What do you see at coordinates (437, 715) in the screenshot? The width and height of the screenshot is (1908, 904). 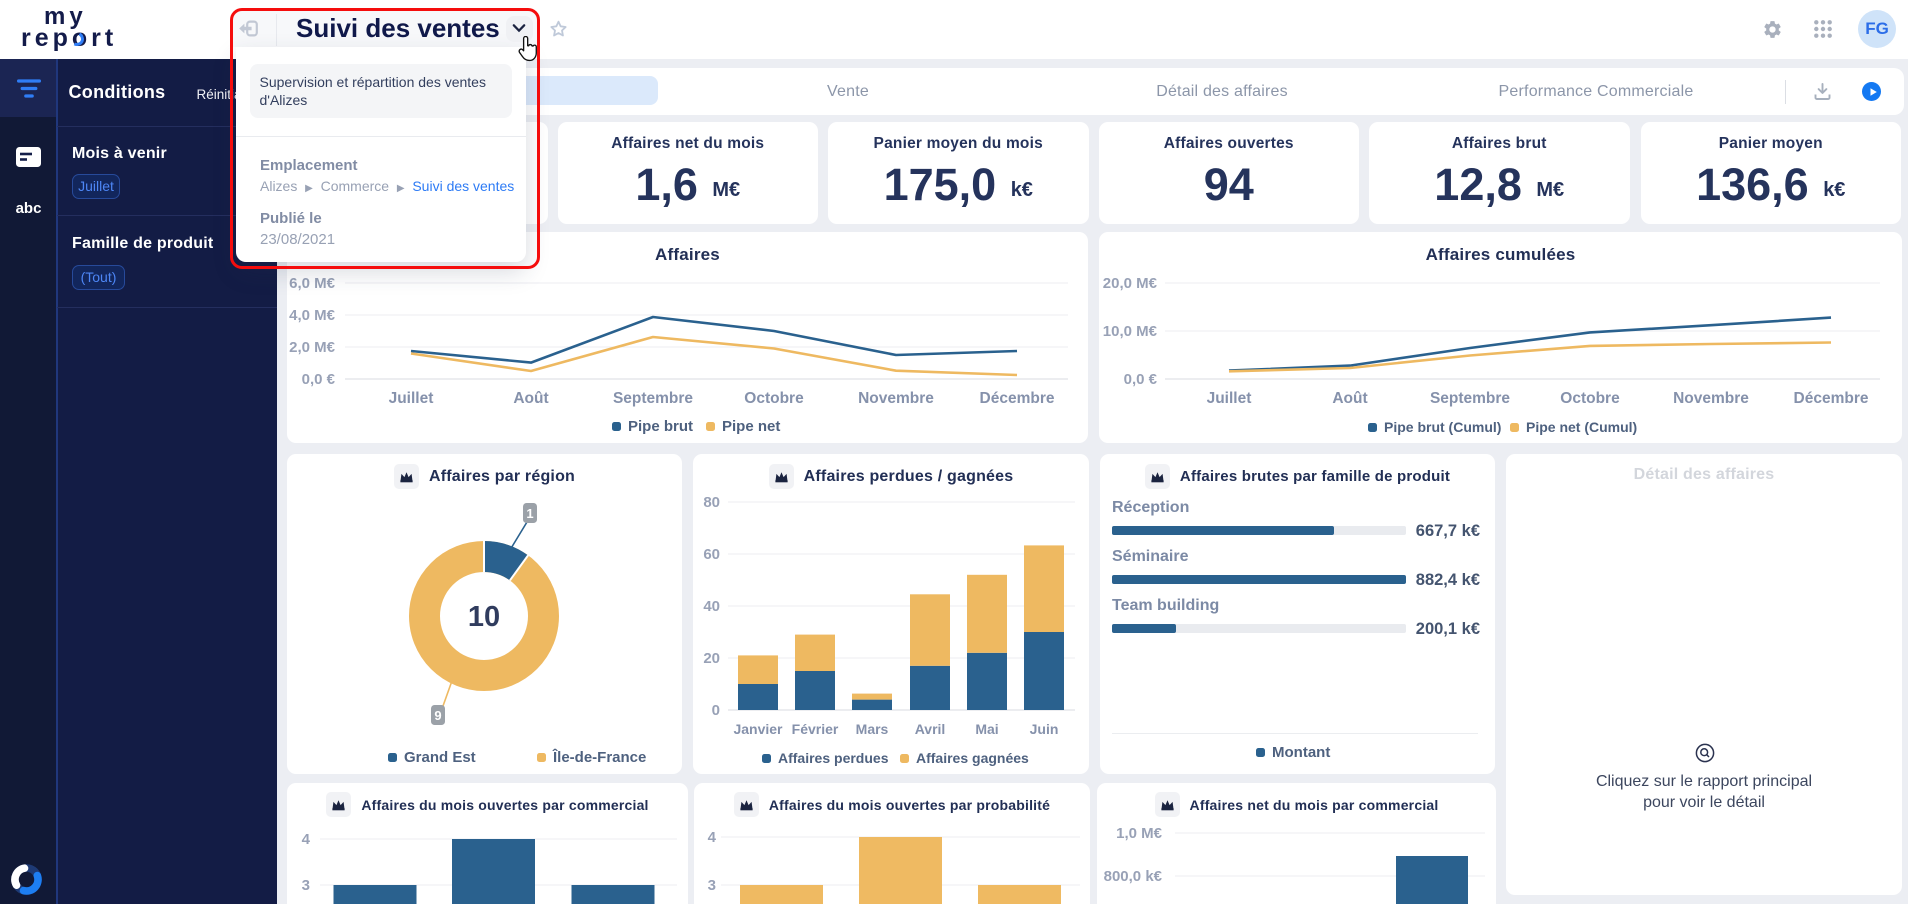 I see `svg-text: 9` at bounding box center [437, 715].